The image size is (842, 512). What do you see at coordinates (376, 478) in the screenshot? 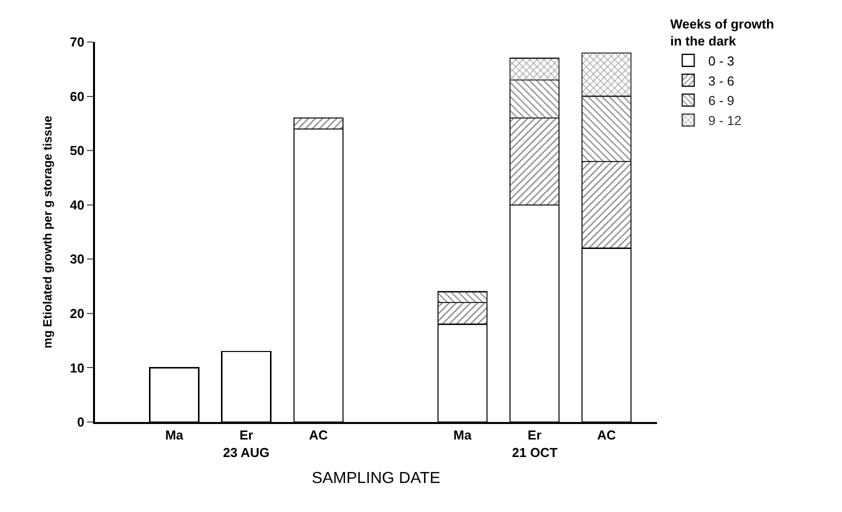
I see `x-axis-title: SAMPLING DATE` at bounding box center [376, 478].